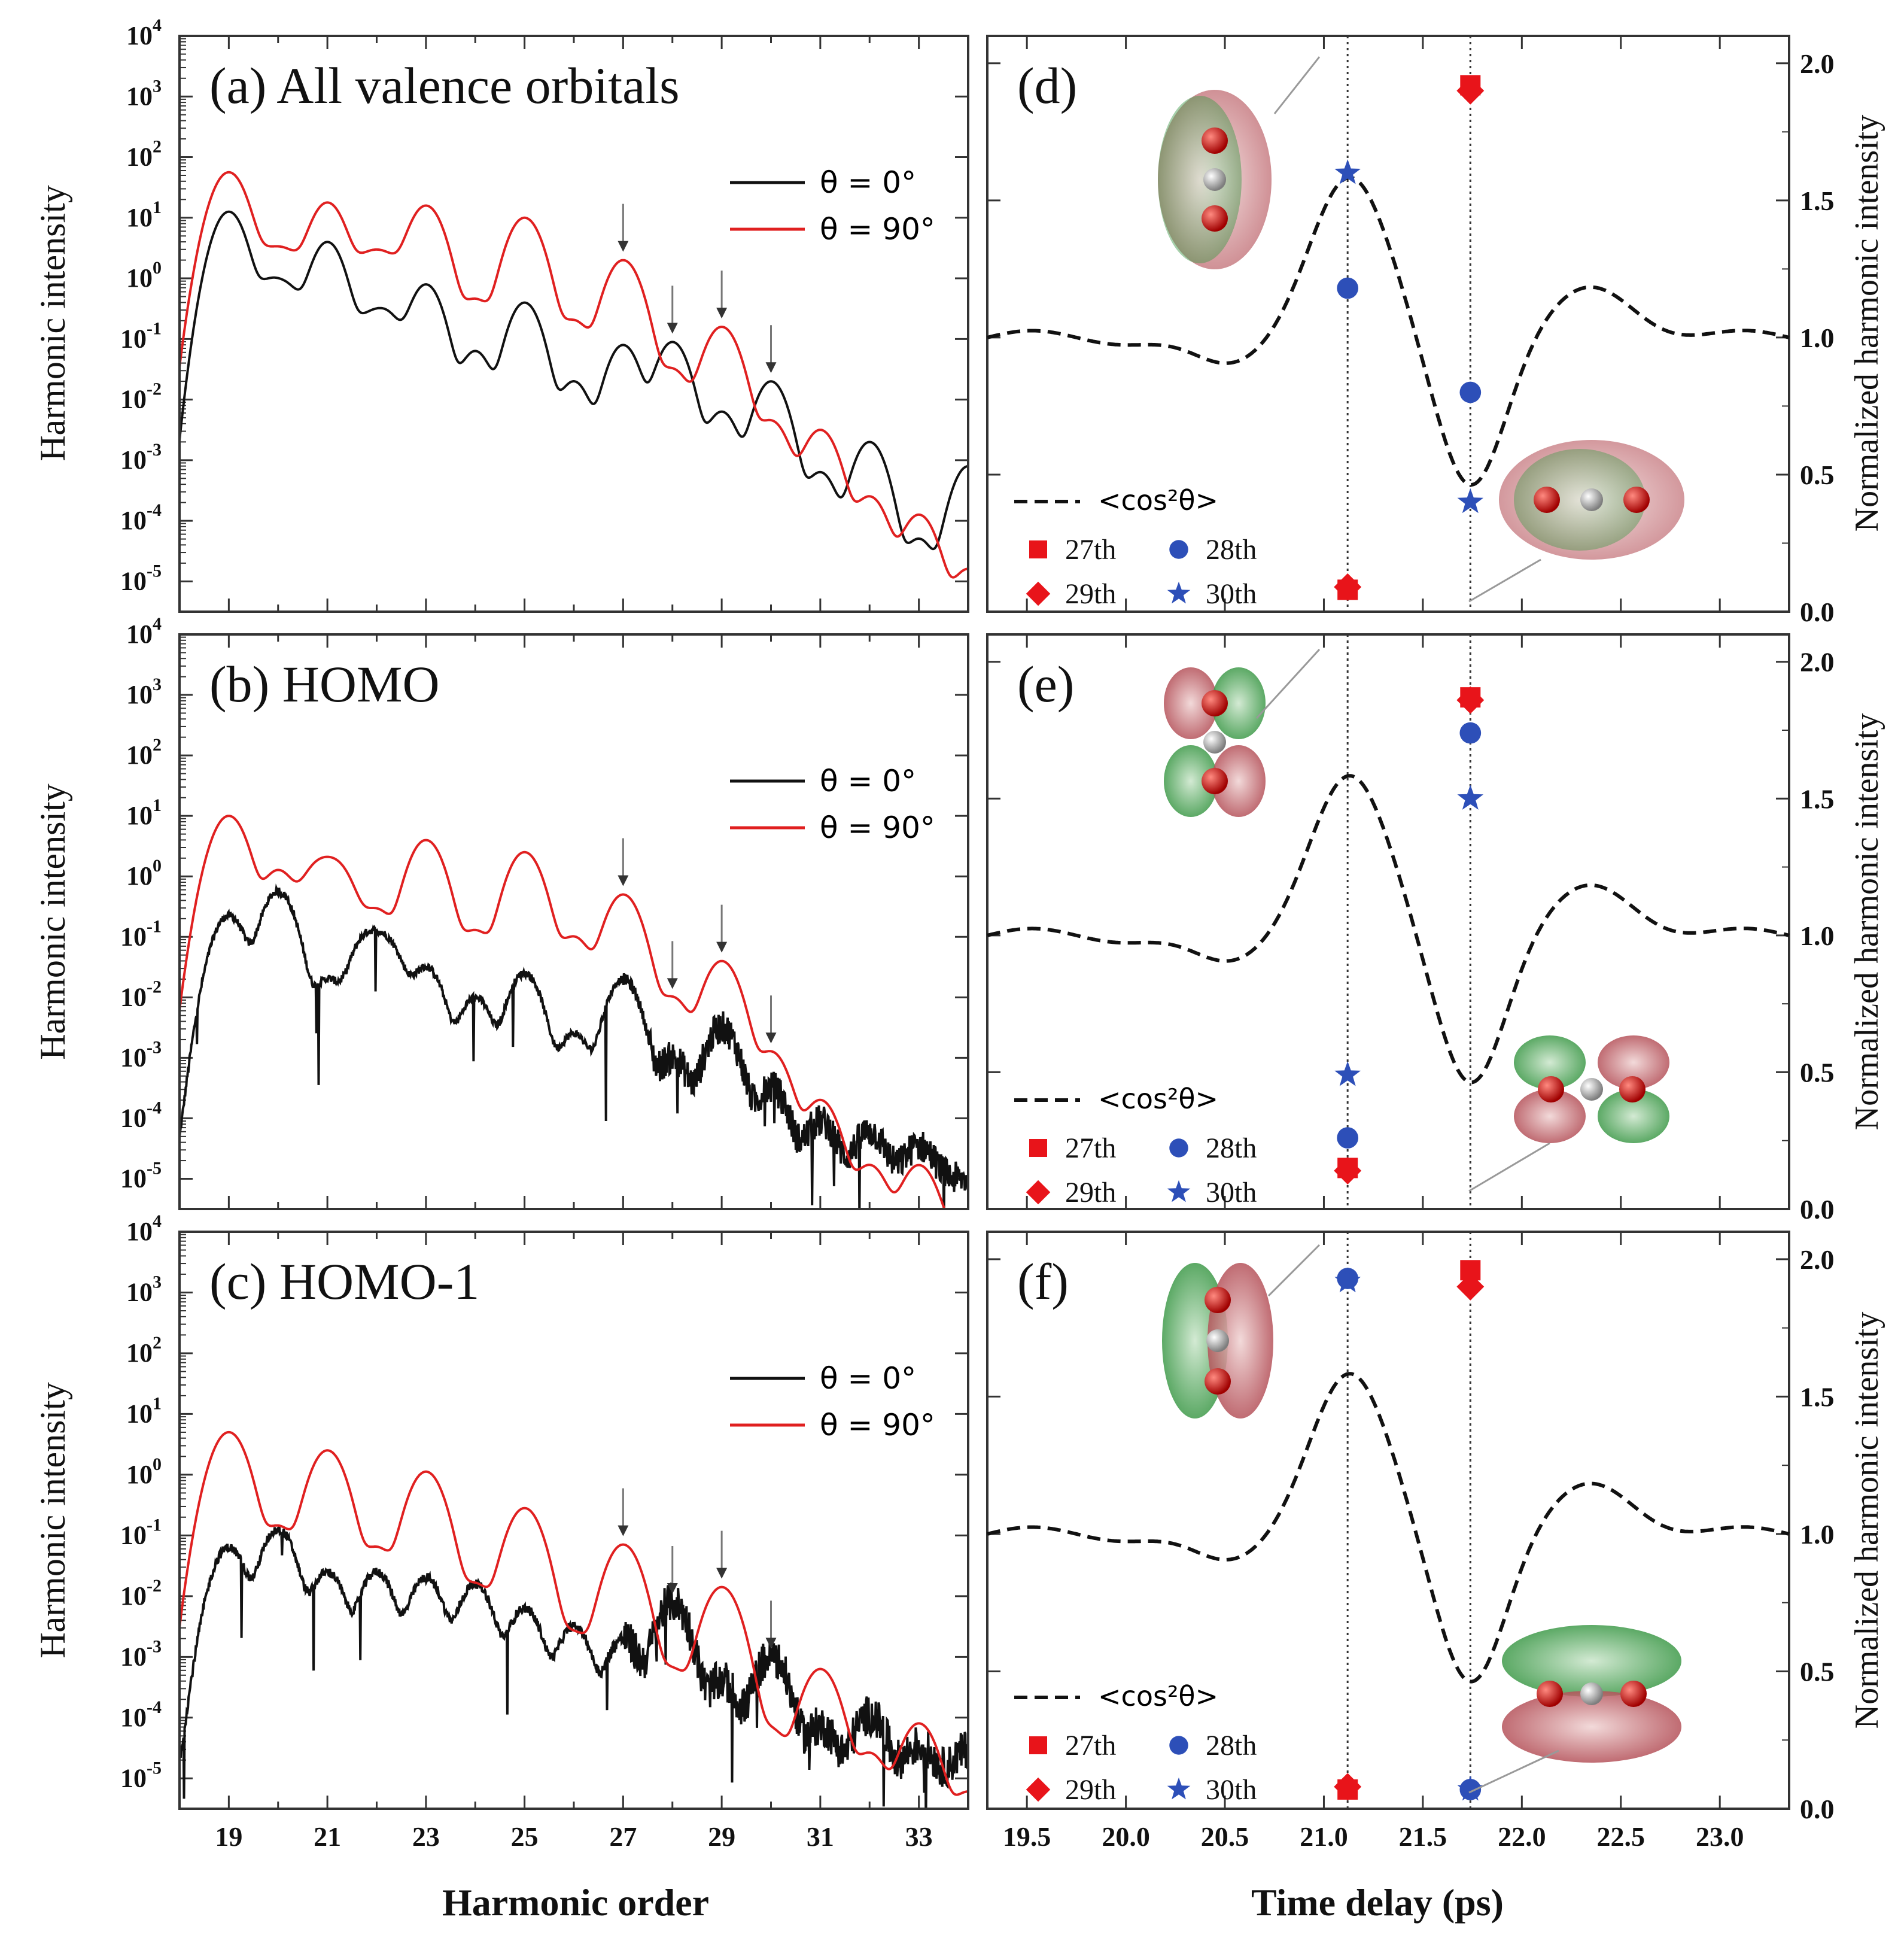 The image size is (1904, 1944). What do you see at coordinates (1126, 1836) in the screenshot?
I see `x-tick-label: 20.0` at bounding box center [1126, 1836].